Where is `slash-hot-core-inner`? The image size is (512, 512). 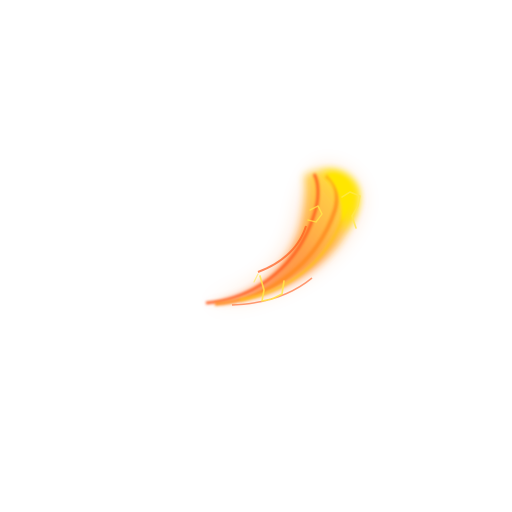
slash-hot-core-inner is located at coordinates (340, 197).